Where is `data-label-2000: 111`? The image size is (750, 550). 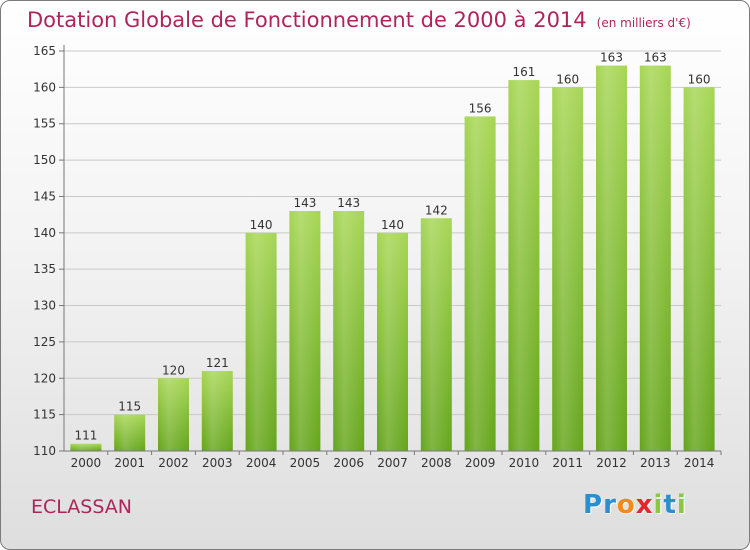
data-label-2000: 111 is located at coordinates (85, 436).